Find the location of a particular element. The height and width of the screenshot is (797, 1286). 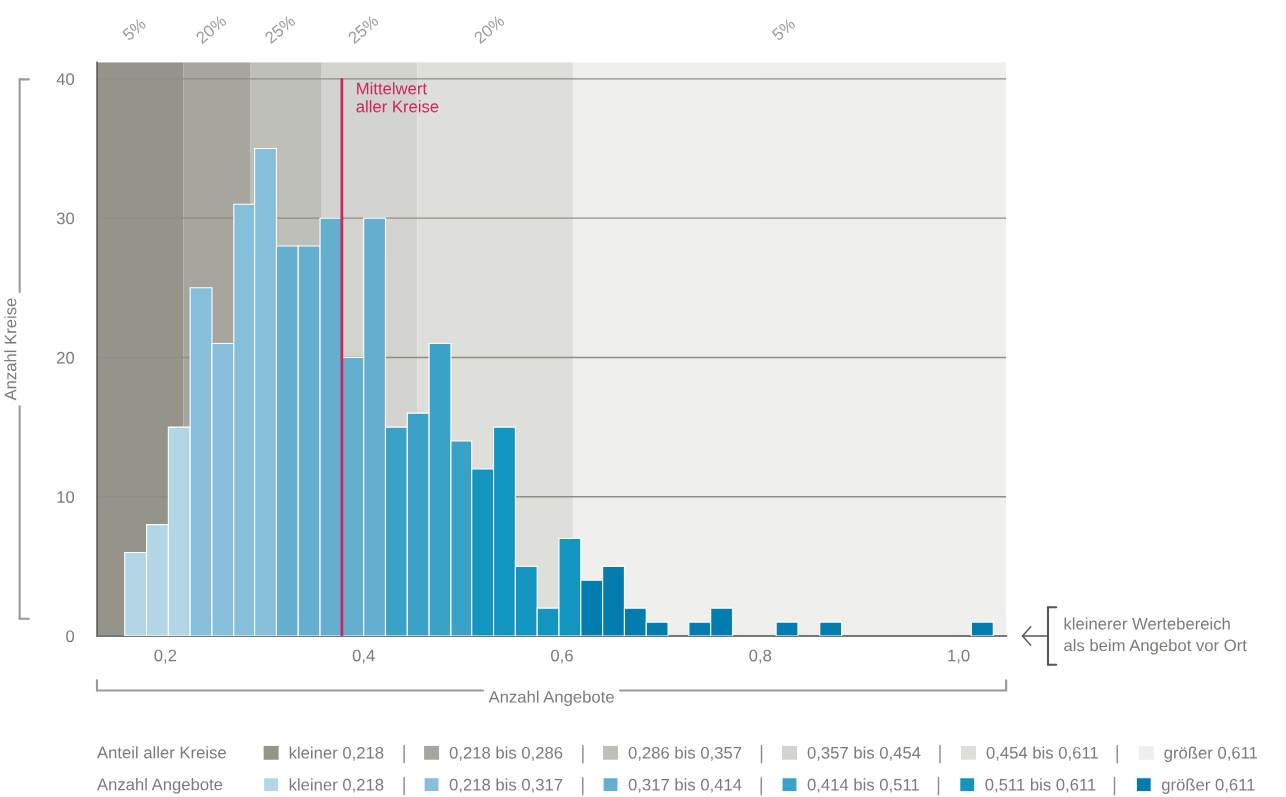

legend-label: 0,511 bis 0,611 is located at coordinates (1040, 785).